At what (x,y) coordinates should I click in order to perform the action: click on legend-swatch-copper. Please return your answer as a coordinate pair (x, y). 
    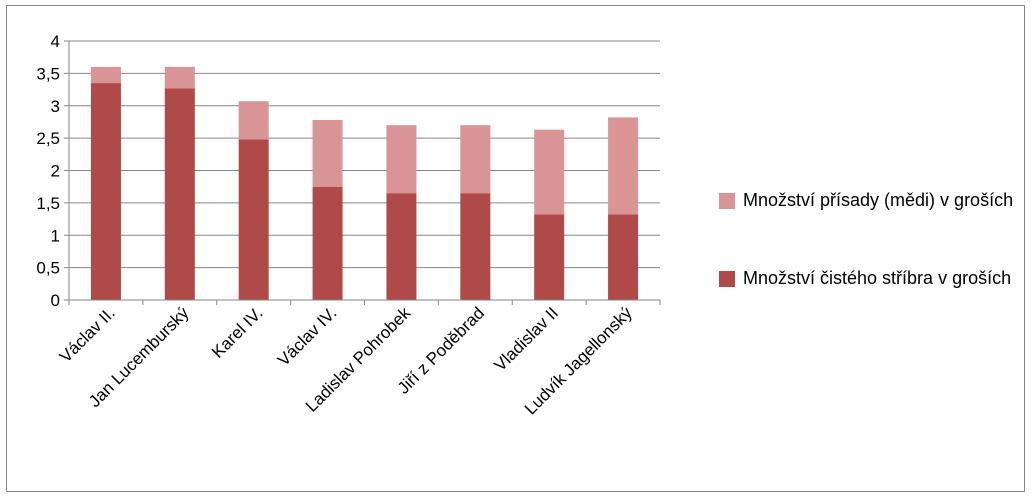
    Looking at the image, I should click on (727, 201).